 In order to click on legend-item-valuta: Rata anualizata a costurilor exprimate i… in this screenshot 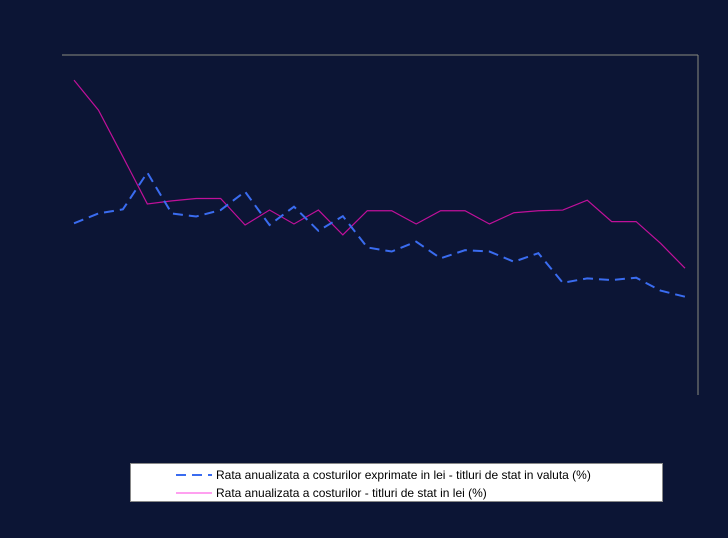, I will do `click(383, 475)`.